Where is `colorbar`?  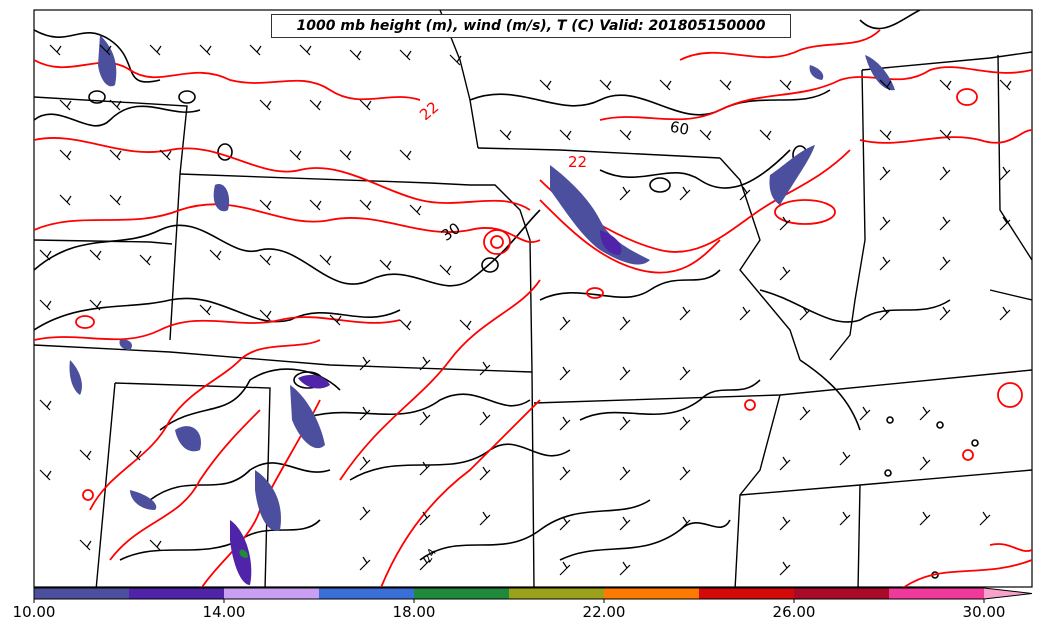
colorbar is located at coordinates (533, 595).